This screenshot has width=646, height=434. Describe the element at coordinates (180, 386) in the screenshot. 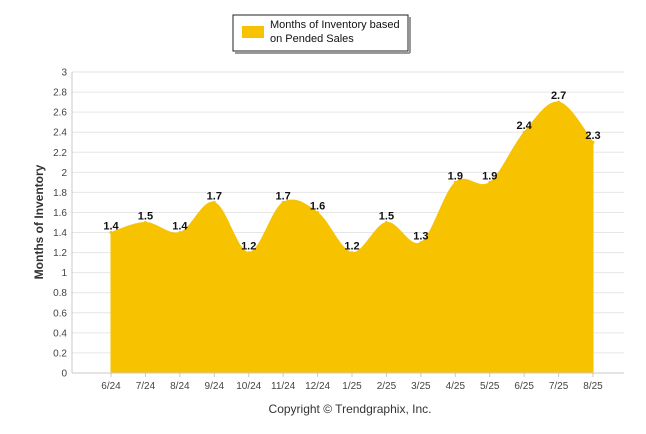

I see `x-tick-label: 8/24` at that location.